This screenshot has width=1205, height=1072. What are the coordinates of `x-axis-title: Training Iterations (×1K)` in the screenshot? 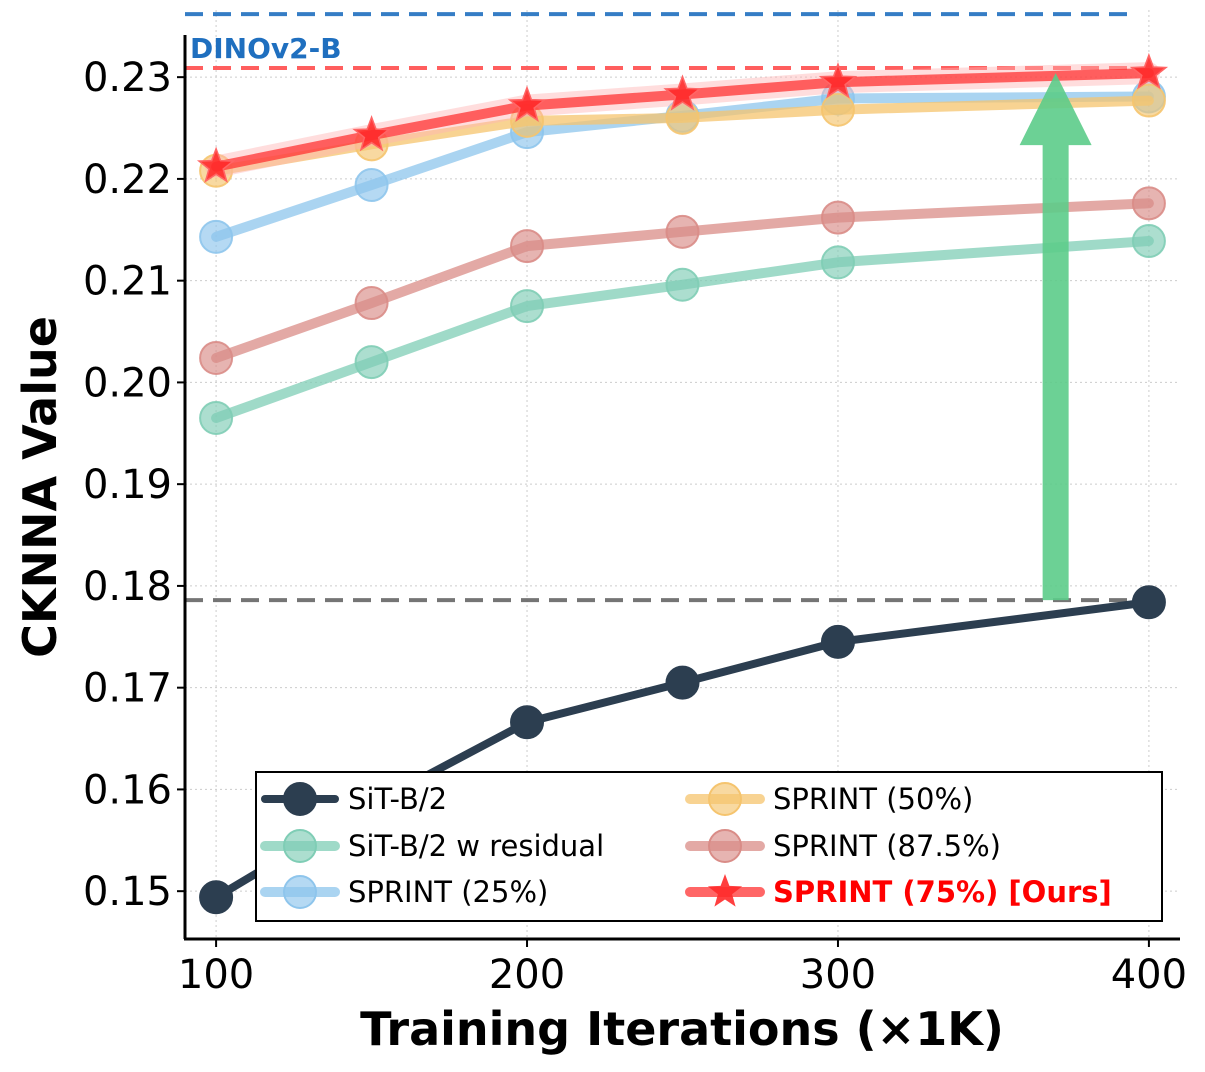 It's located at (682, 1029).